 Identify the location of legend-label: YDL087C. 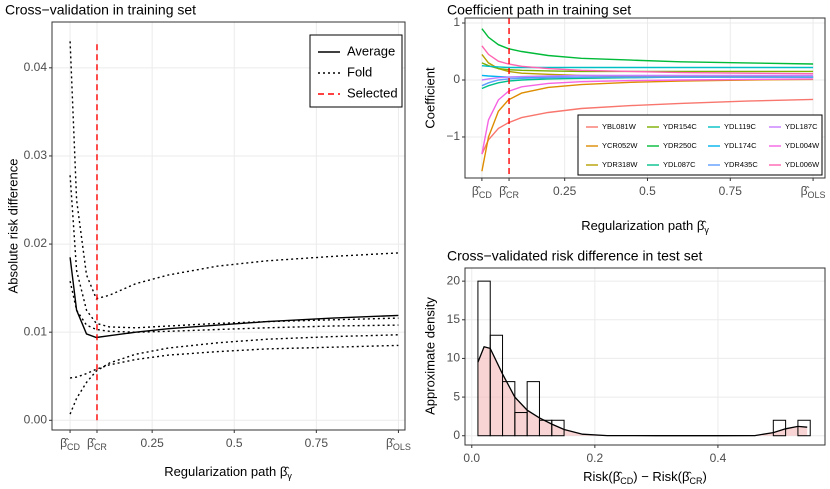
(679, 164).